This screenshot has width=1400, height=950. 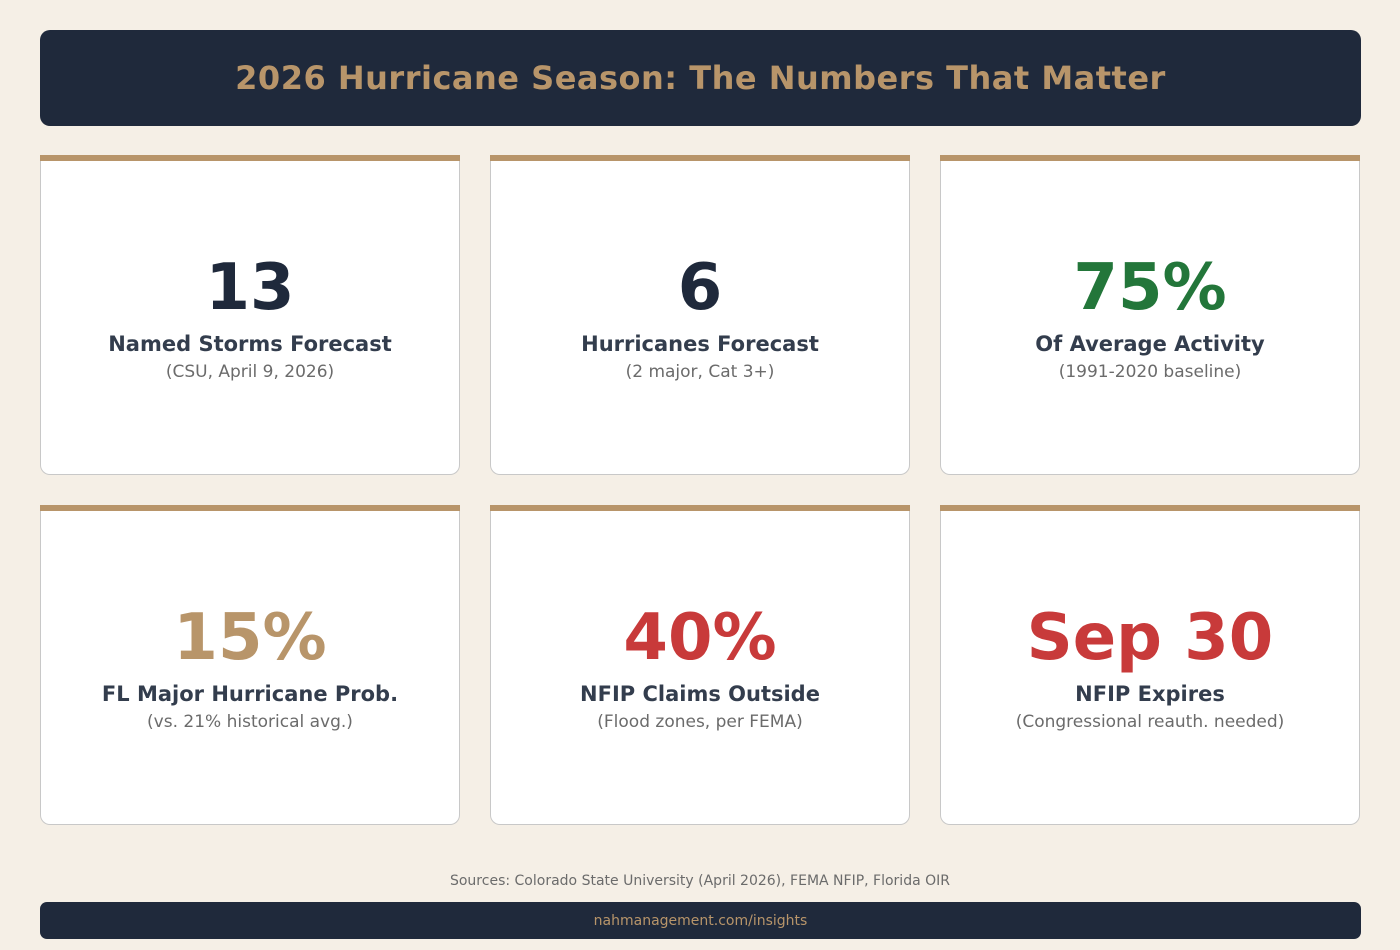 What do you see at coordinates (700, 343) in the screenshot?
I see `stat-label: Hurricanes Forecast` at bounding box center [700, 343].